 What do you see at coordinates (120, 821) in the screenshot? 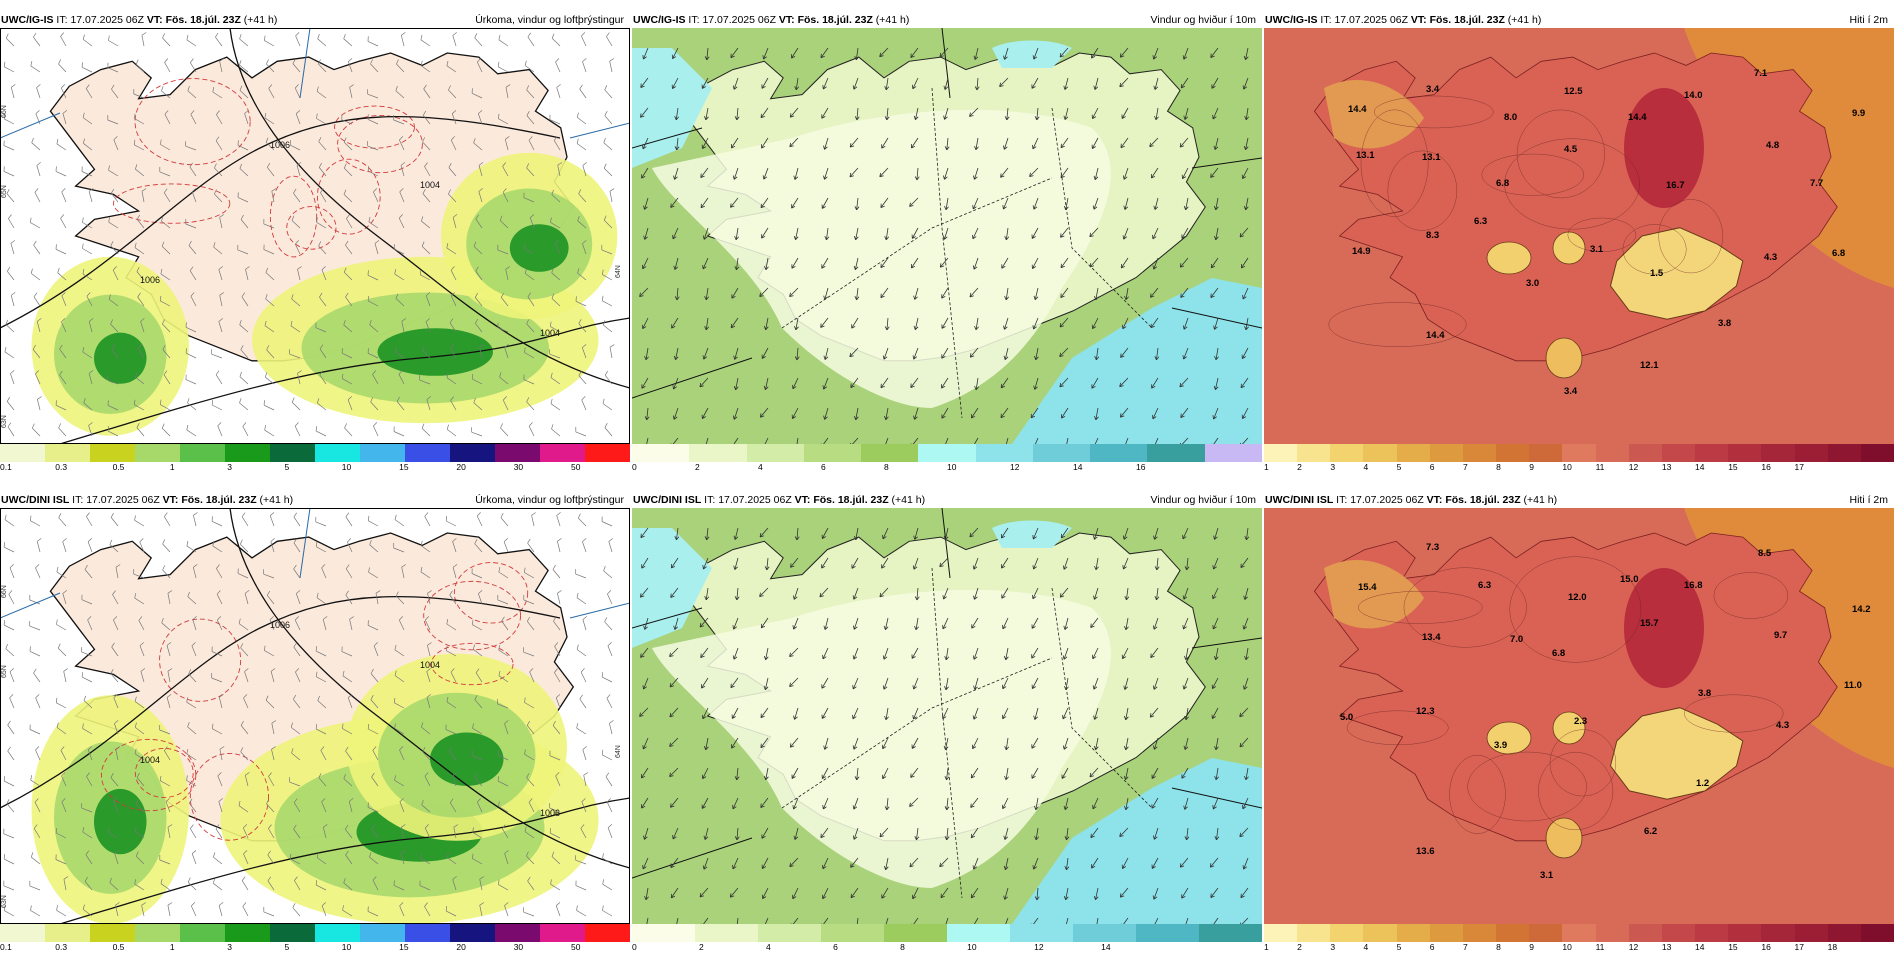
I see `precip-area-heavy` at bounding box center [120, 821].